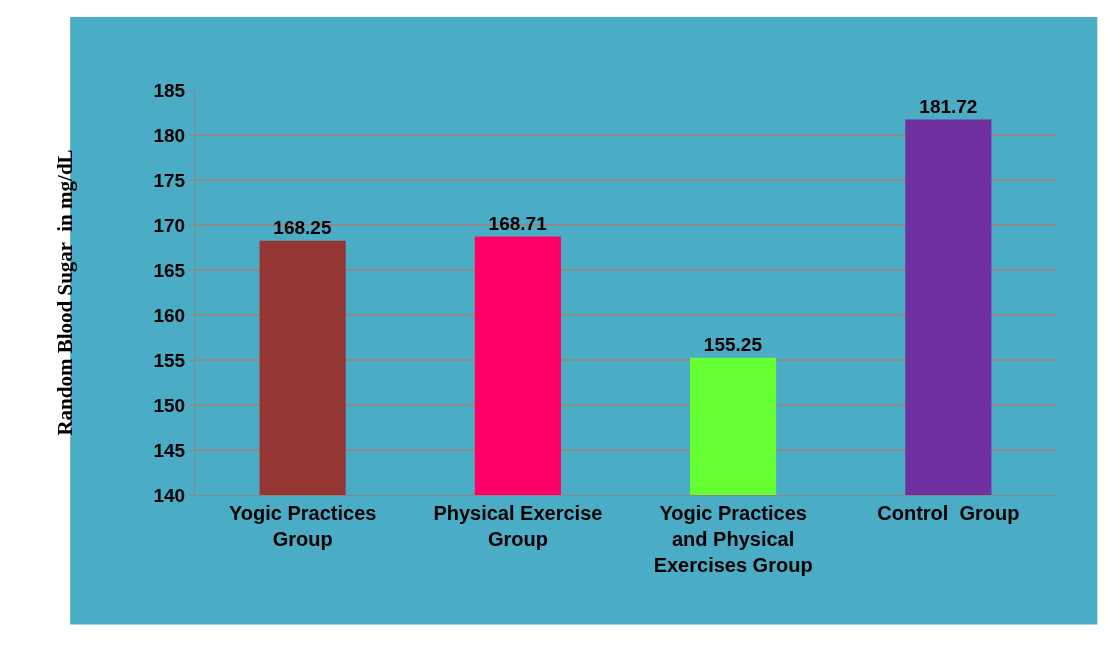 Image resolution: width=1106 pixels, height=649 pixels. What do you see at coordinates (302, 227) in the screenshot?
I see `data-label: 168.25` at bounding box center [302, 227].